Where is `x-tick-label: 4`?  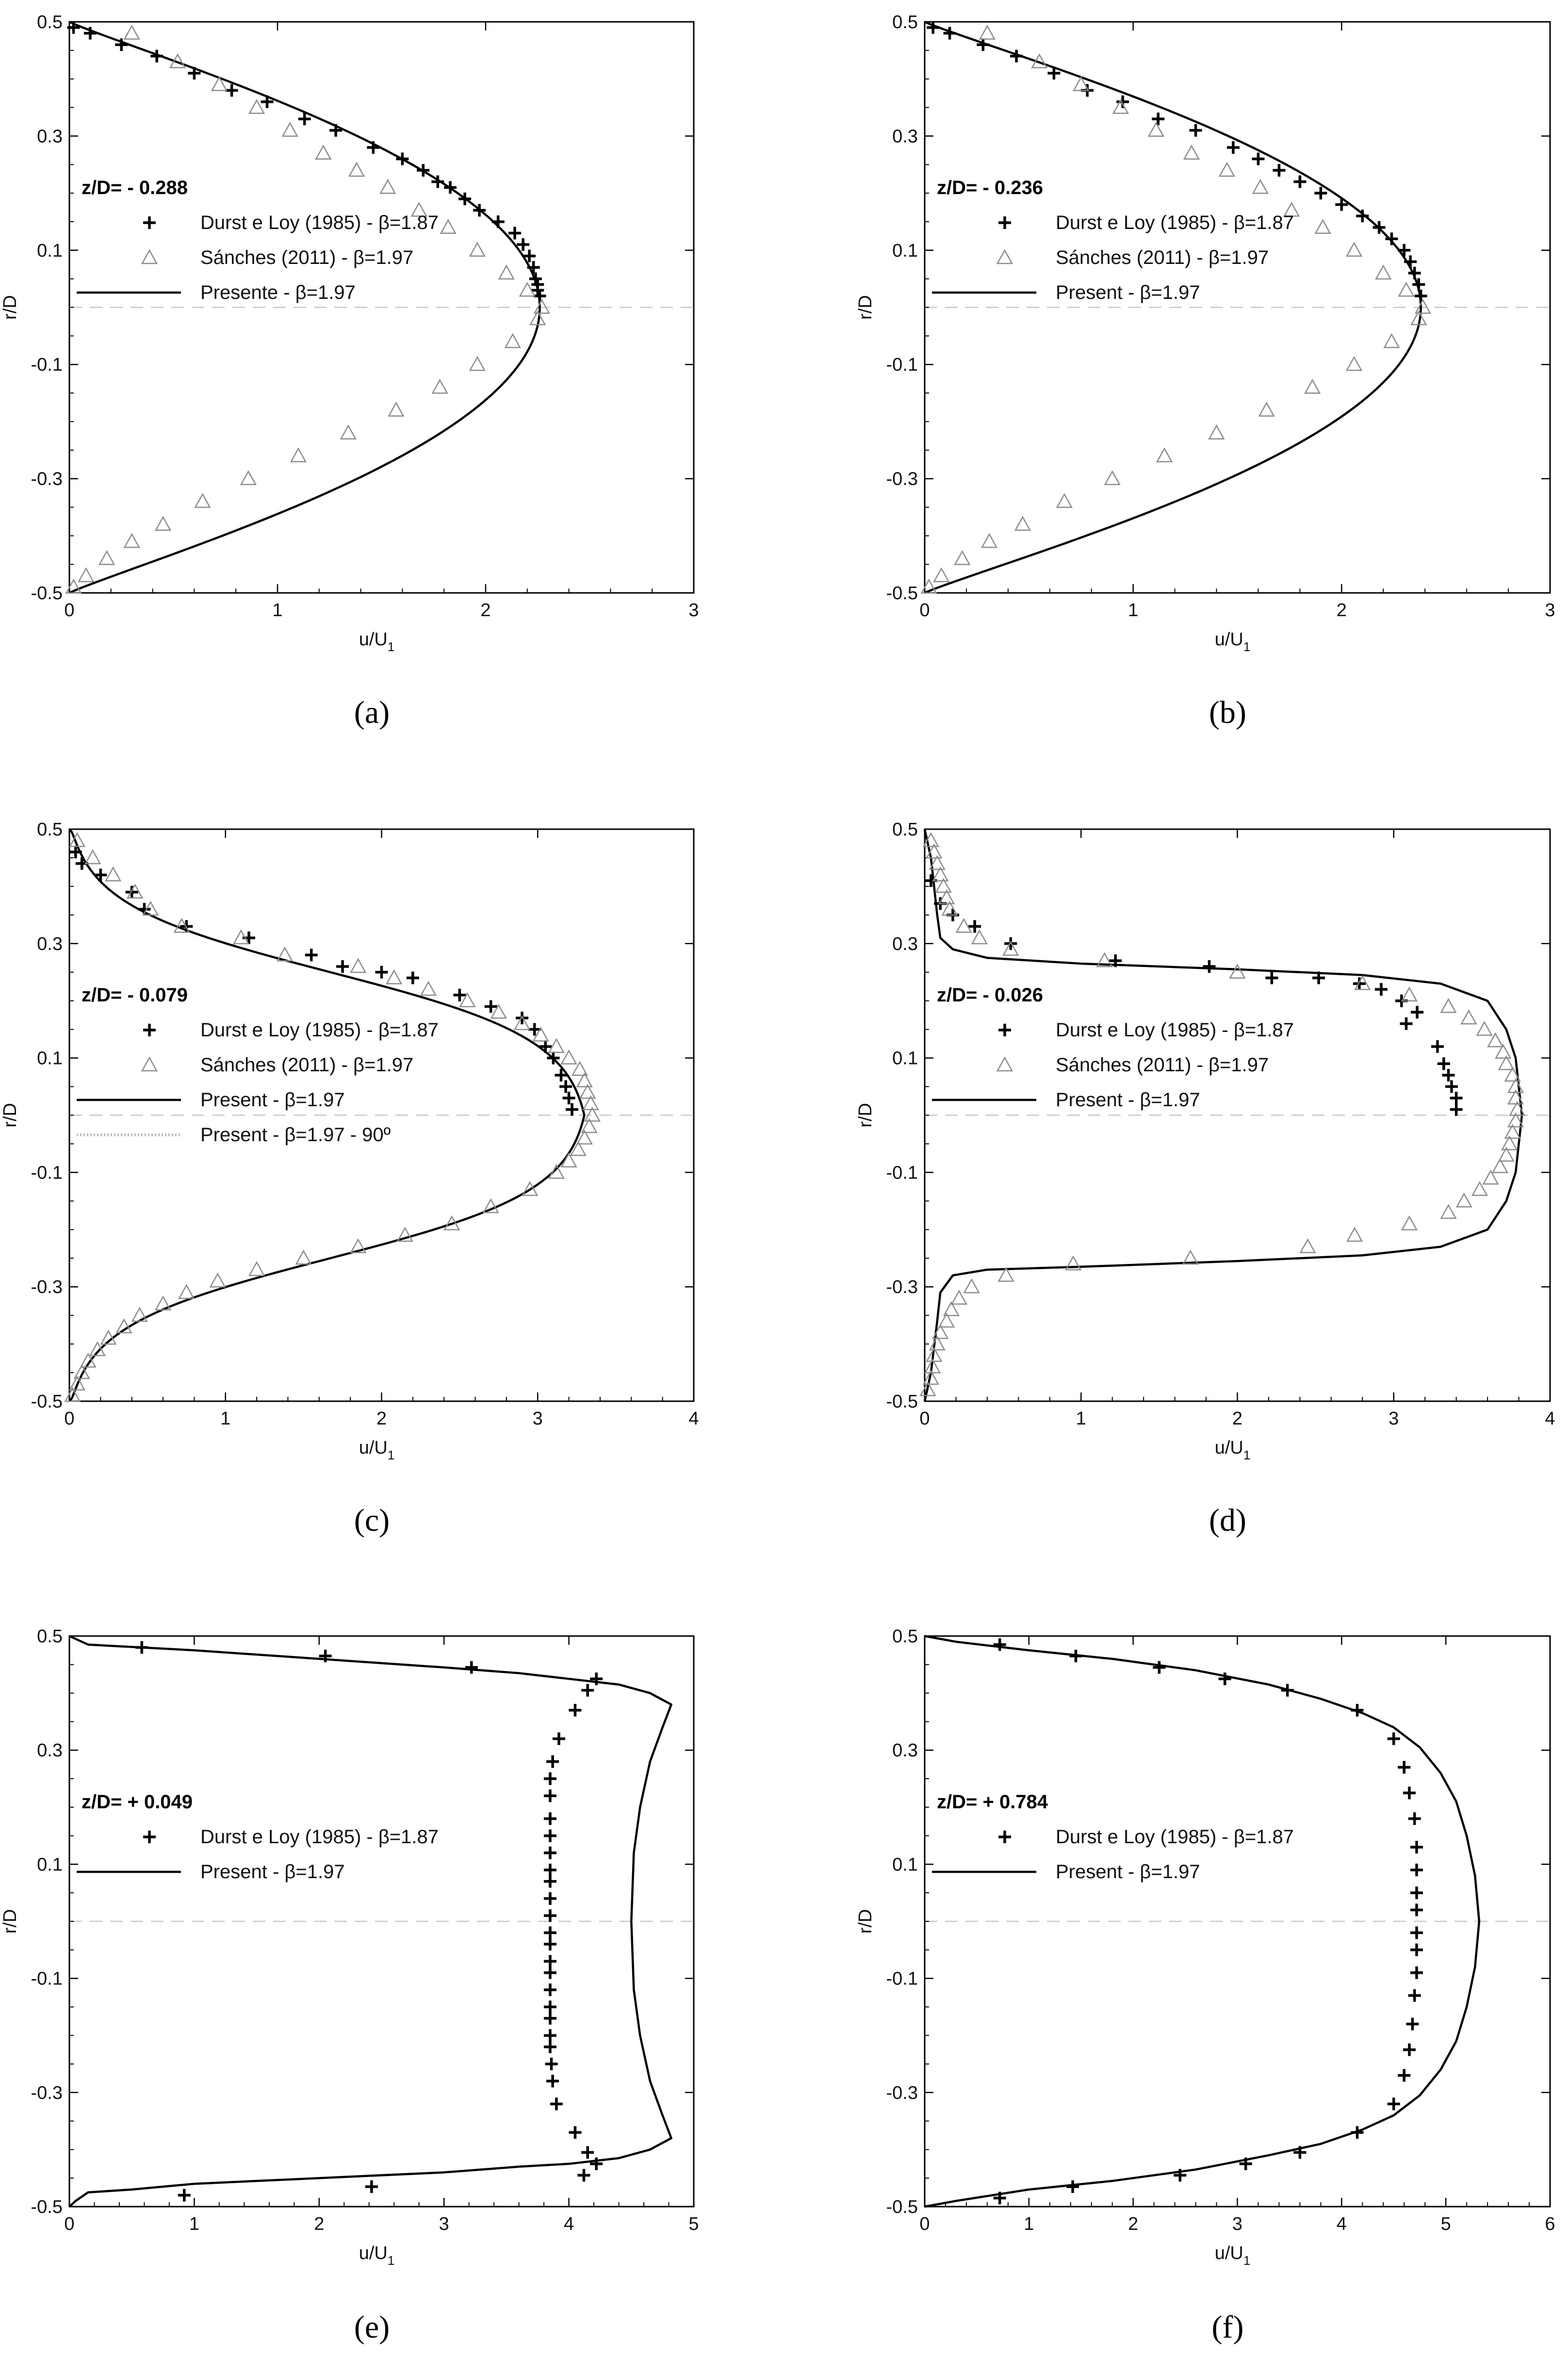
x-tick-label: 4 is located at coordinates (569, 2224).